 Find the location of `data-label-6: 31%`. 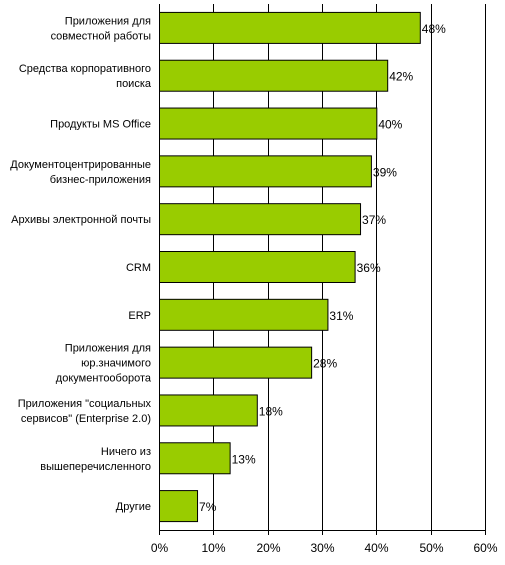

data-label-6: 31% is located at coordinates (341, 316).